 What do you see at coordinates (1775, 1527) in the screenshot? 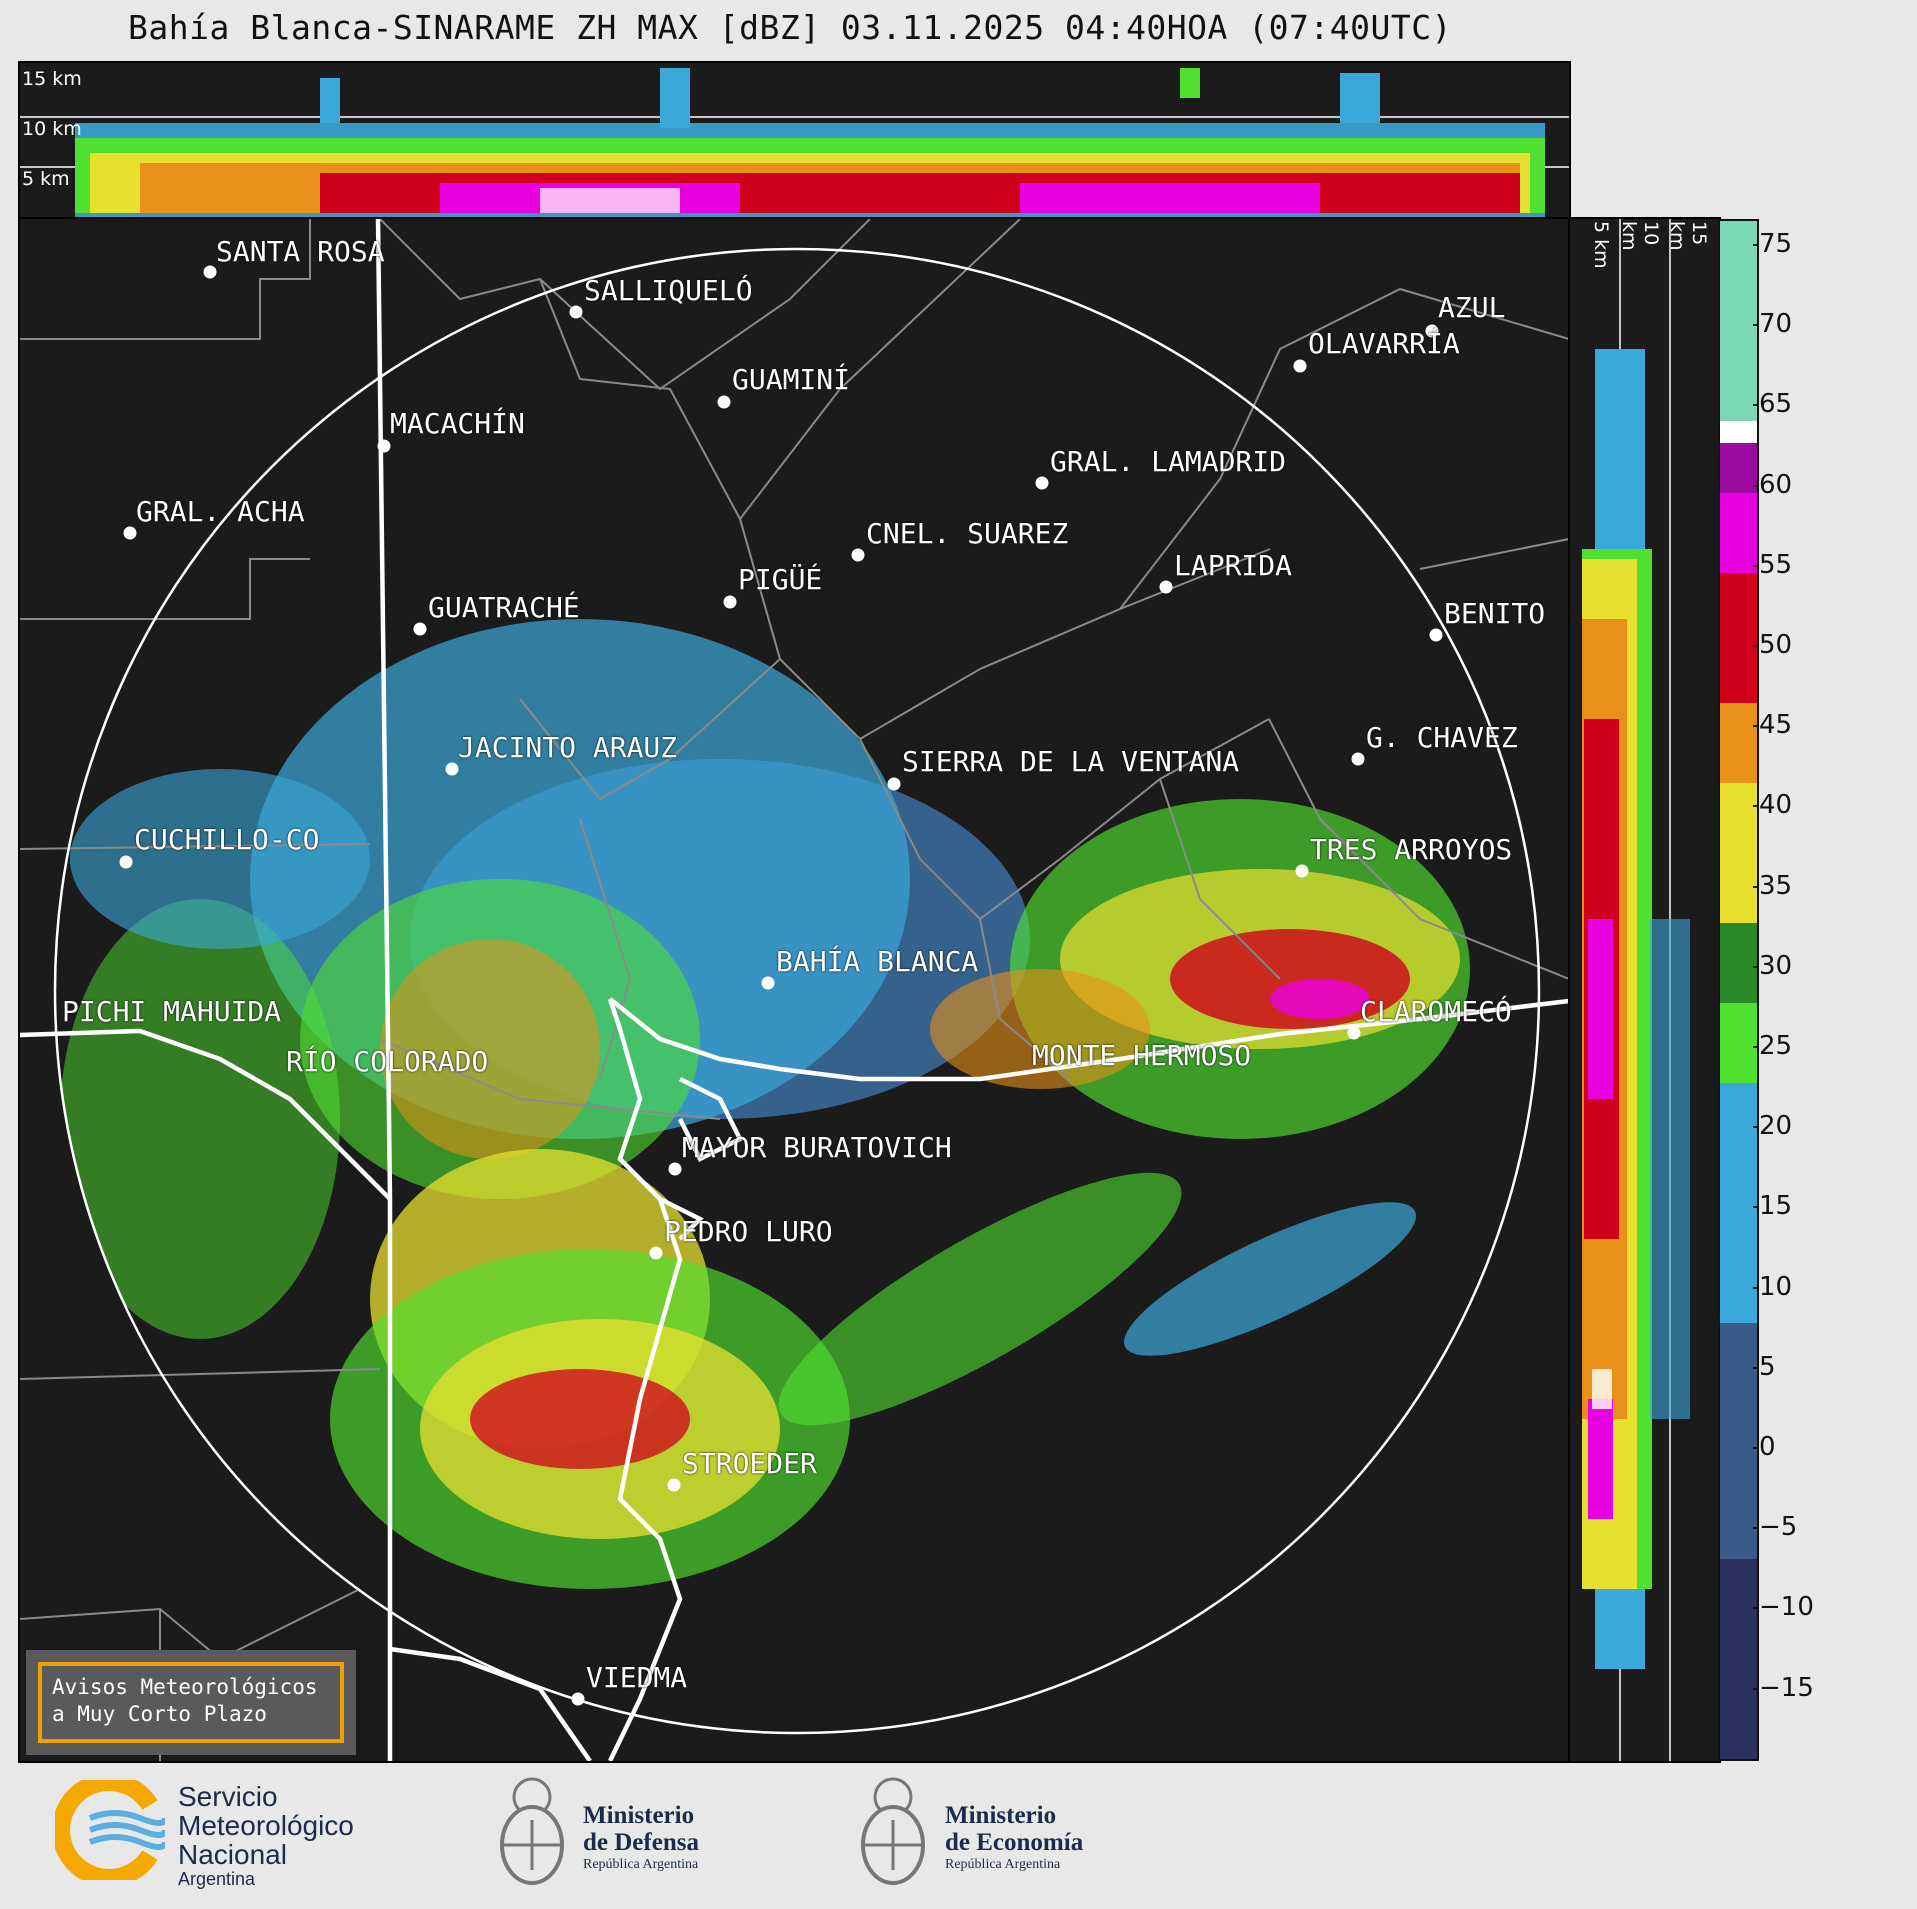
I see `colorbar-tick-label: −5` at bounding box center [1775, 1527].